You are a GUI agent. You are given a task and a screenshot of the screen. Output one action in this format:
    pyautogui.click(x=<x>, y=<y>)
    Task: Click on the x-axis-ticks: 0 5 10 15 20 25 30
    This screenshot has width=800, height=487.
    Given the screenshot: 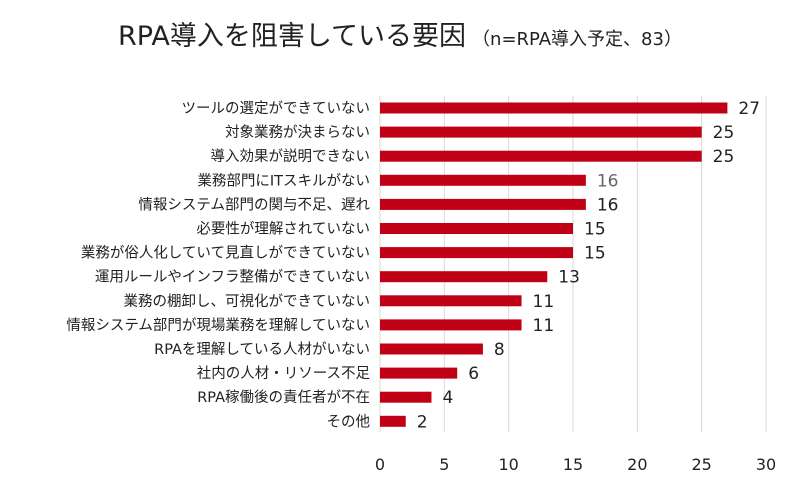 What is the action you would take?
    pyautogui.click(x=575, y=464)
    